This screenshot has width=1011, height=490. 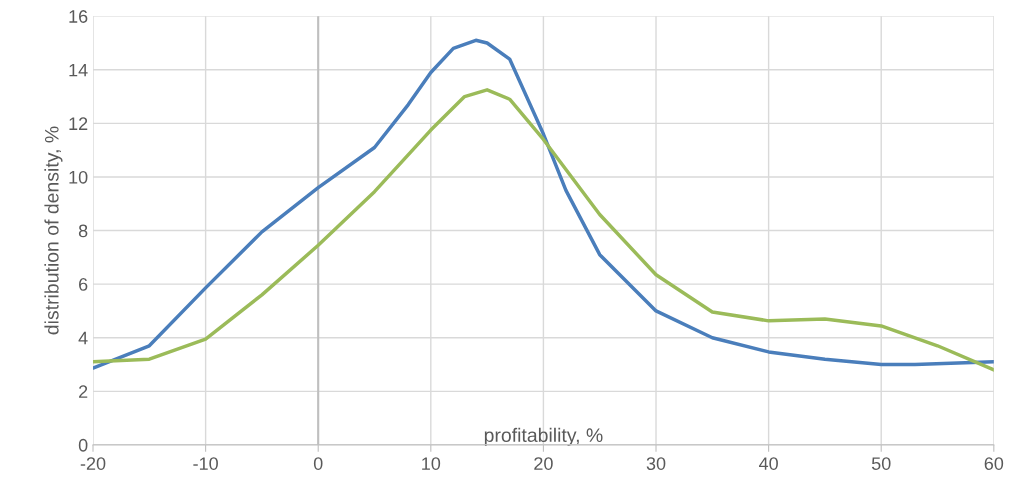 I want to click on y-tick-label: 12, so click(x=78, y=123).